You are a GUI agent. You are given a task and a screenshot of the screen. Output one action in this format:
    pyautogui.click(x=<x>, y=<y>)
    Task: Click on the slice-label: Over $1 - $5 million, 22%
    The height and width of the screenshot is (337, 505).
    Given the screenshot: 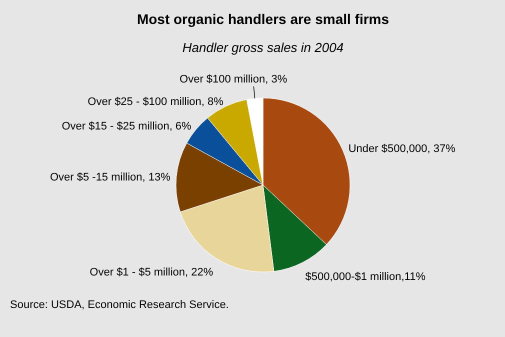 What is the action you would take?
    pyautogui.click(x=152, y=272)
    